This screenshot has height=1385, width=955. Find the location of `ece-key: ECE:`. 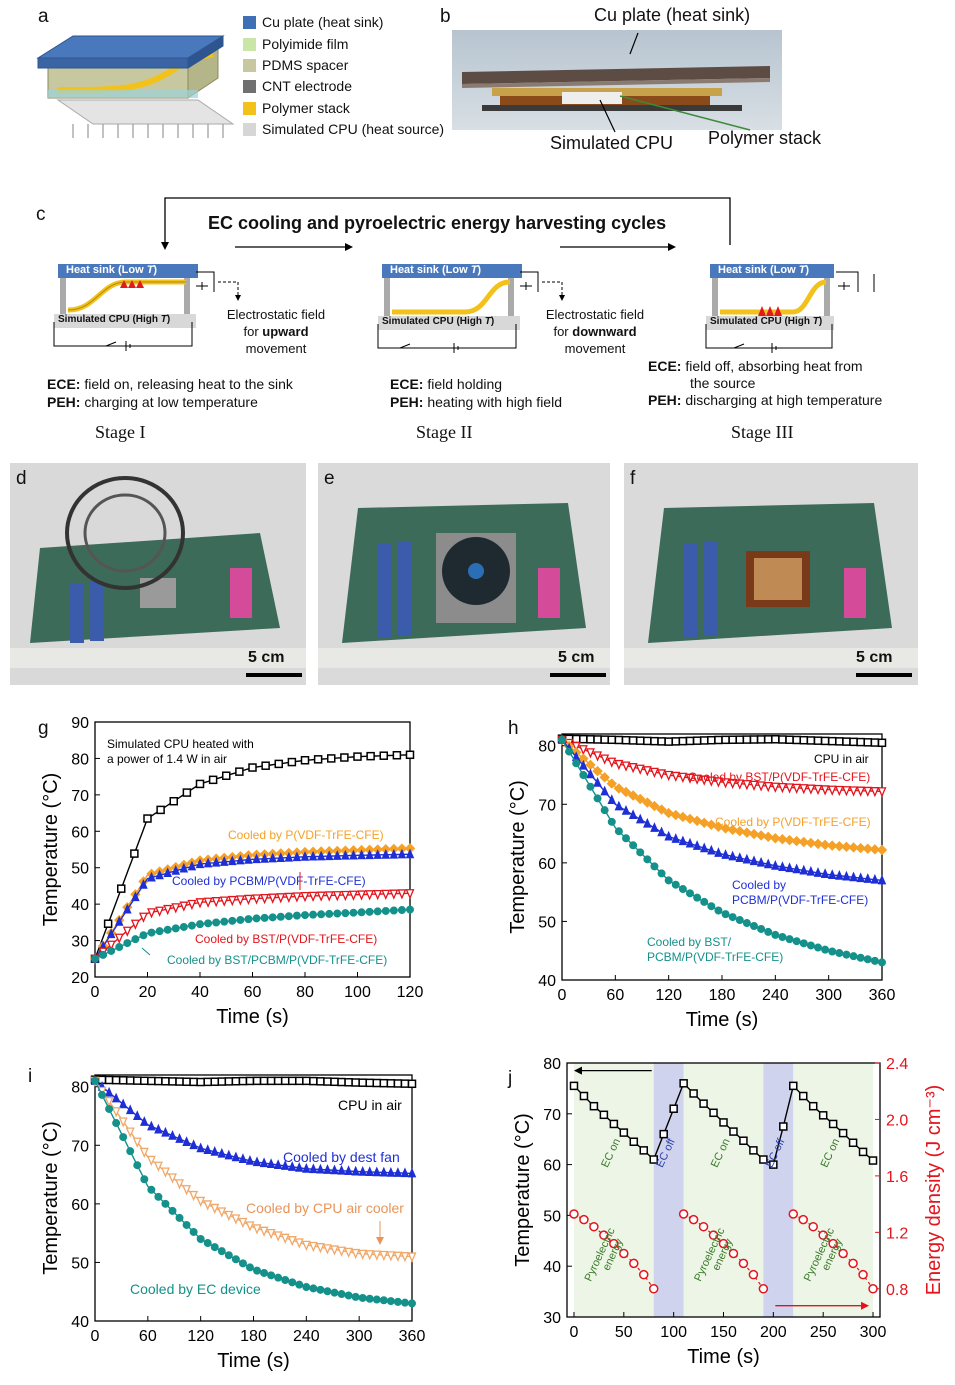

ece-key: ECE: is located at coordinates (407, 384).